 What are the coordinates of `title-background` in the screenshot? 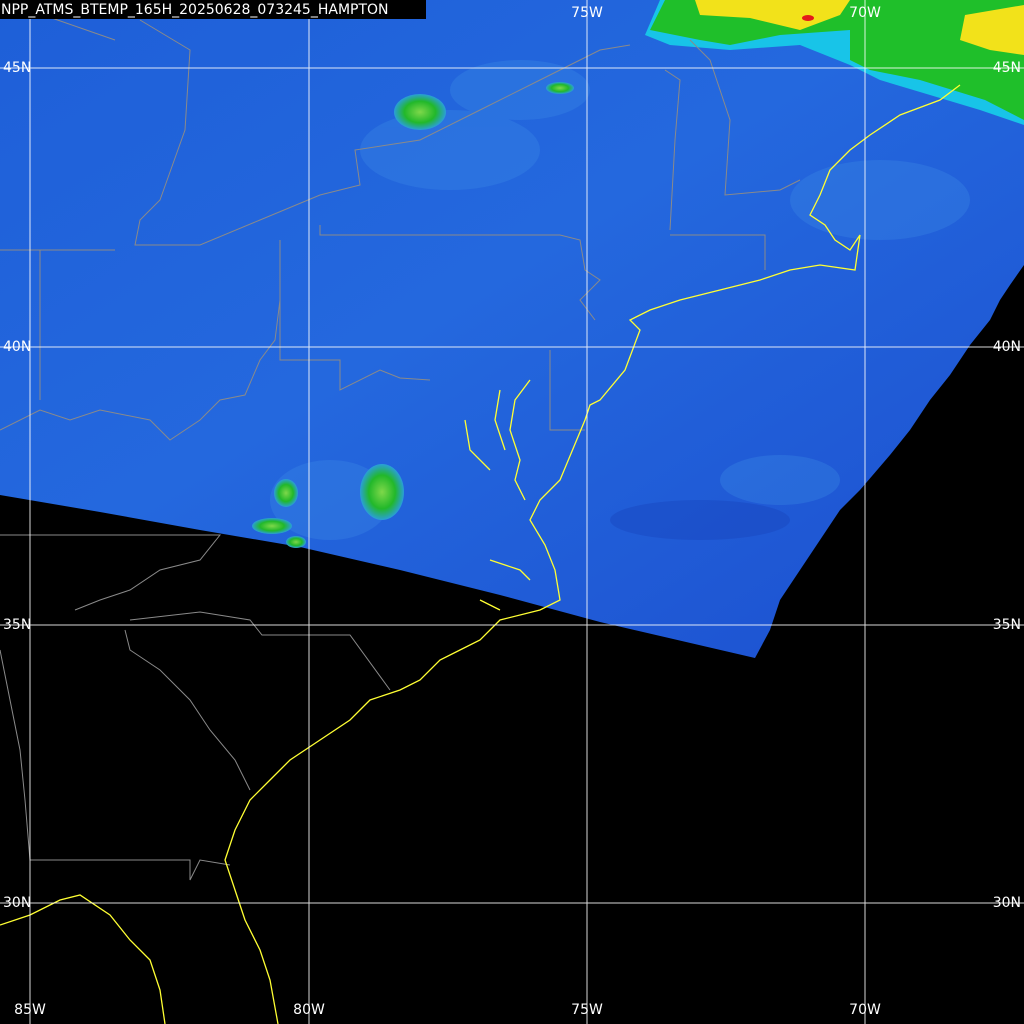 It's located at (213, 9).